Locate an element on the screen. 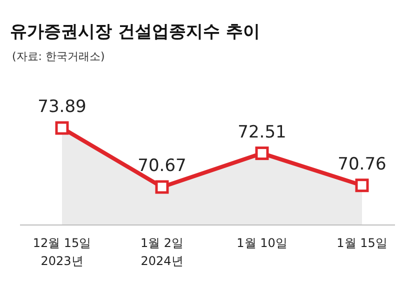 The height and width of the screenshot is (290, 410). x-tick-label: 12월 15일 2023년 is located at coordinates (62, 252).